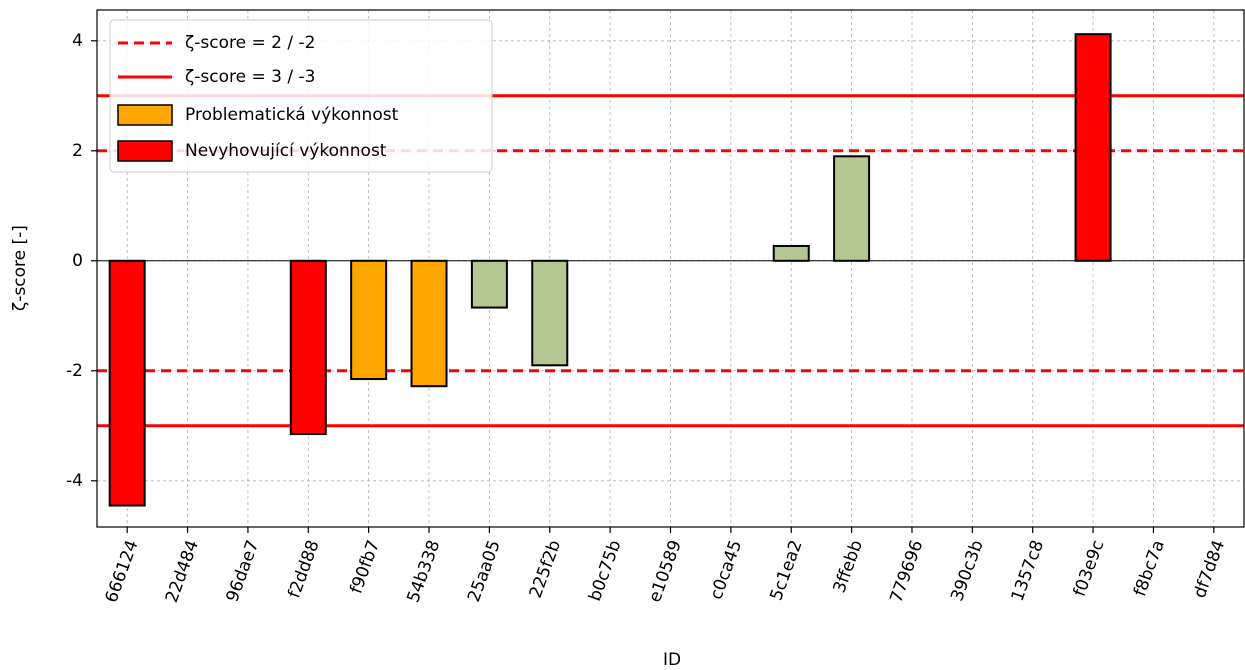 The image size is (1245, 670). What do you see at coordinates (77, 261) in the screenshot?
I see `y-tick-label: 0` at bounding box center [77, 261].